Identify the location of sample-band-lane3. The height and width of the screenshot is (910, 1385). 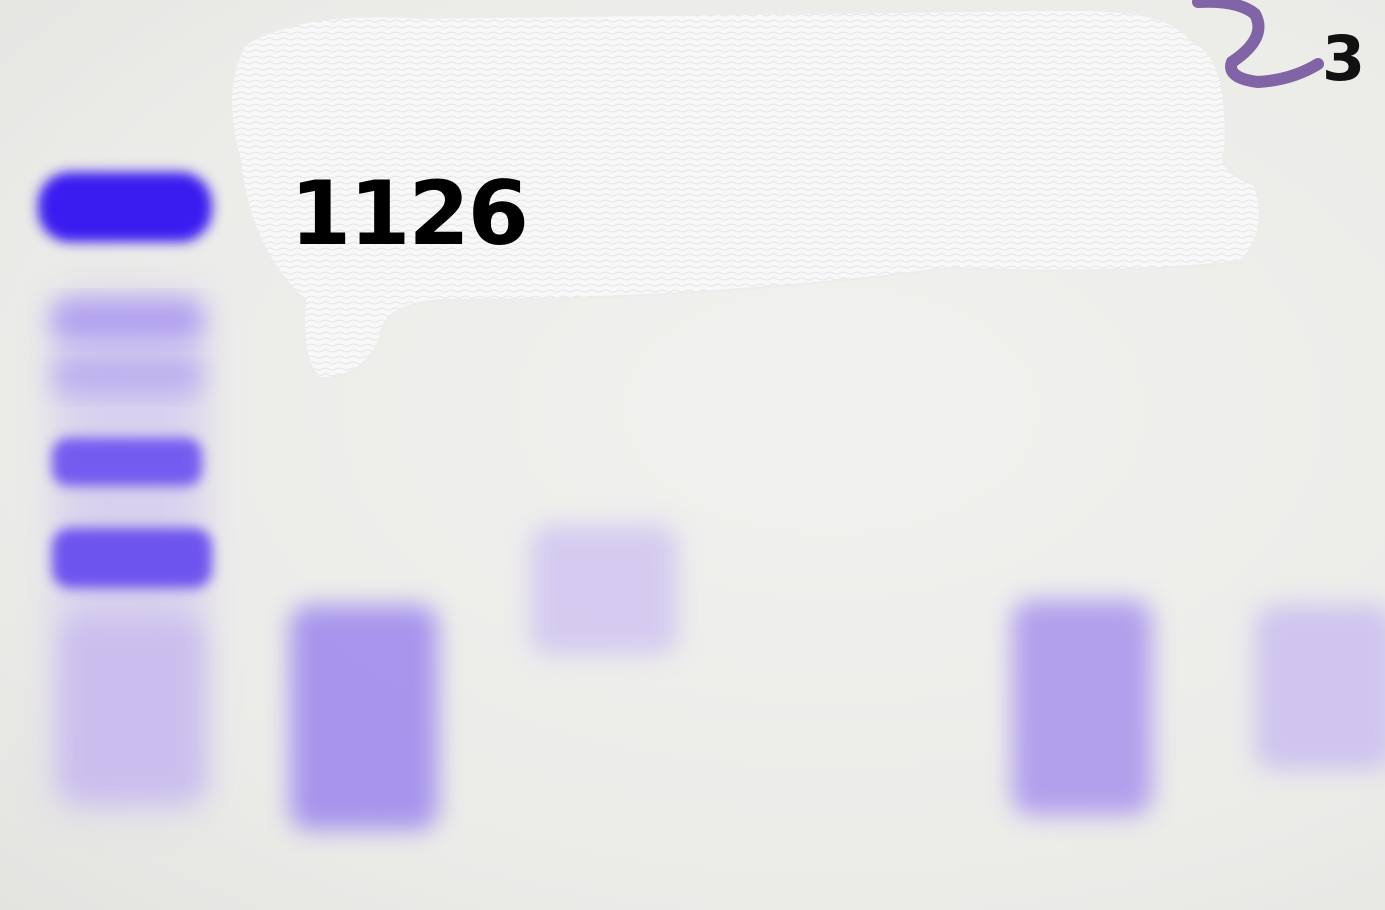
(604, 590).